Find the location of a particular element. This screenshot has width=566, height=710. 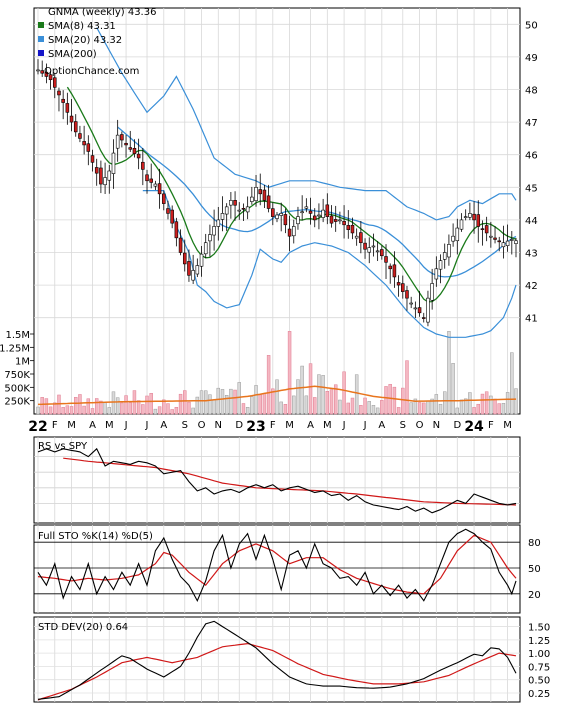

watermark: OptionChance.com is located at coordinates (91, 71).